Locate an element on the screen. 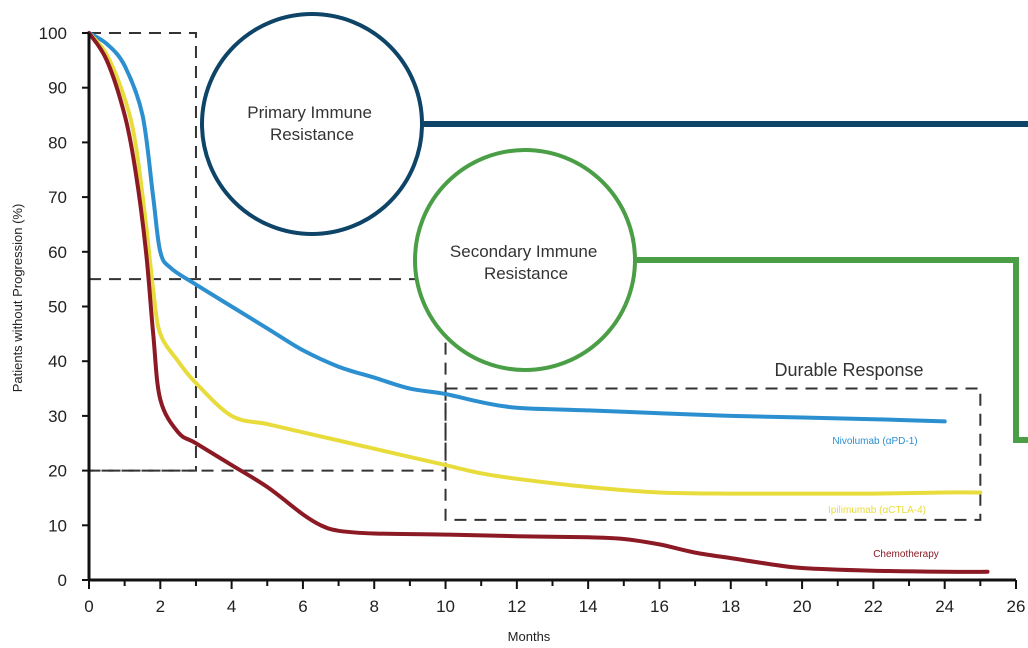  x-tick-label: 16 is located at coordinates (659, 606).